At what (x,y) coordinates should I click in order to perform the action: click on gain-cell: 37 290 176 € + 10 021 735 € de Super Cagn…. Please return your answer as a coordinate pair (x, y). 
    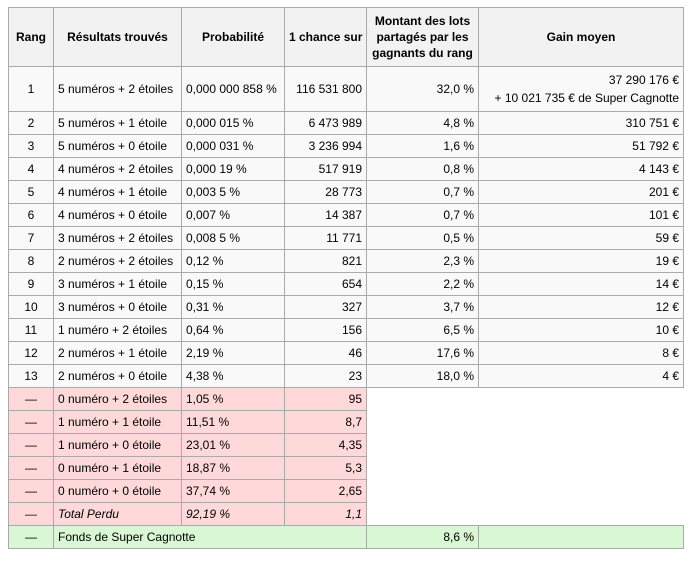
    Looking at the image, I should click on (581, 89).